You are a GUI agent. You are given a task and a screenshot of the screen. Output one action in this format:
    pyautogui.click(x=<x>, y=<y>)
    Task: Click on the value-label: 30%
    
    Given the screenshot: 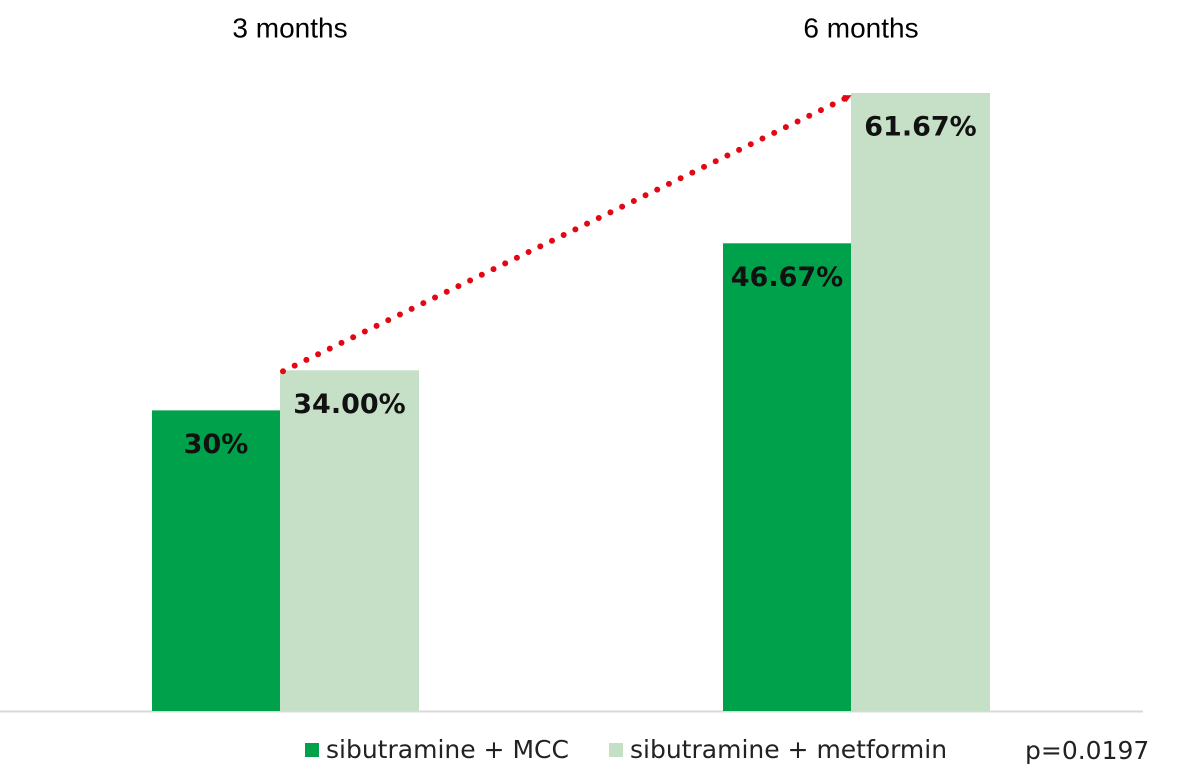 What is the action you would take?
    pyautogui.click(x=216, y=444)
    